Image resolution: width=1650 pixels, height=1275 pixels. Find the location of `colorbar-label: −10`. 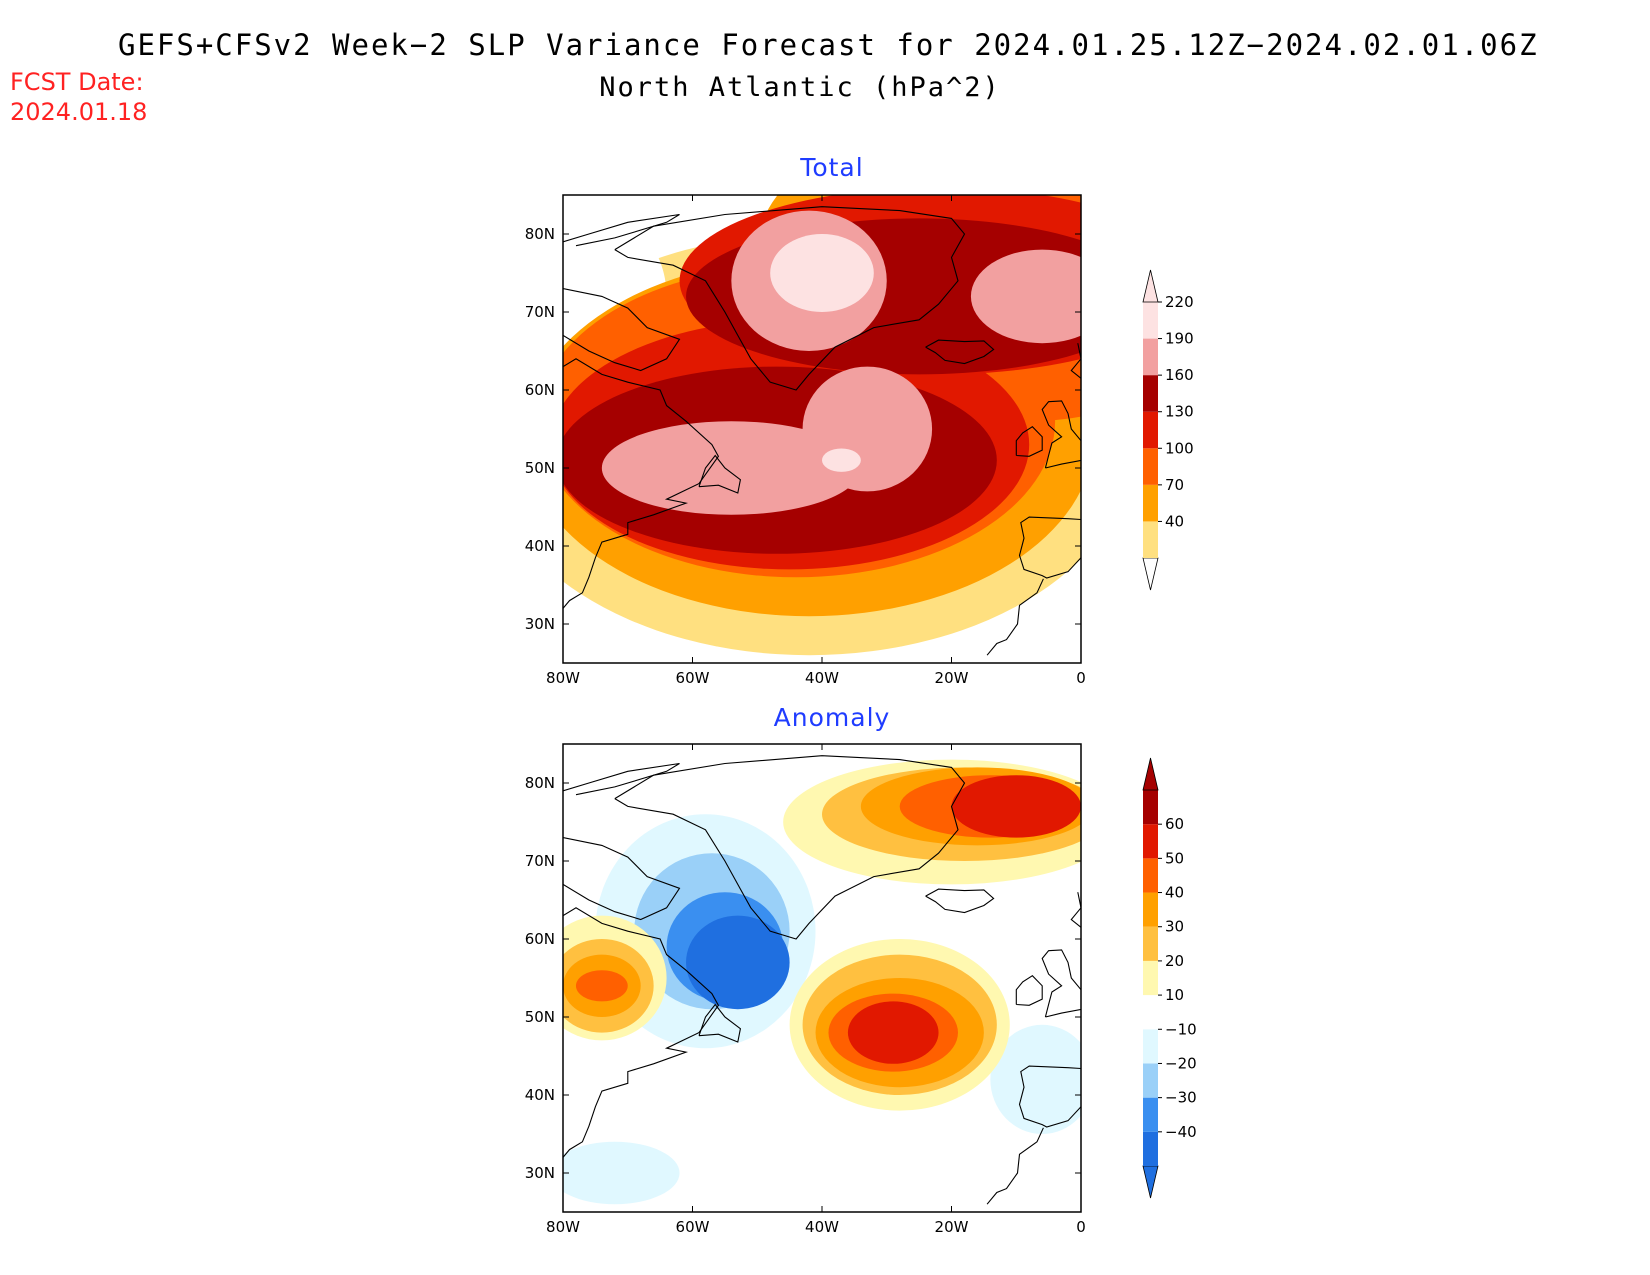

colorbar-label: −10 is located at coordinates (1181, 1029).